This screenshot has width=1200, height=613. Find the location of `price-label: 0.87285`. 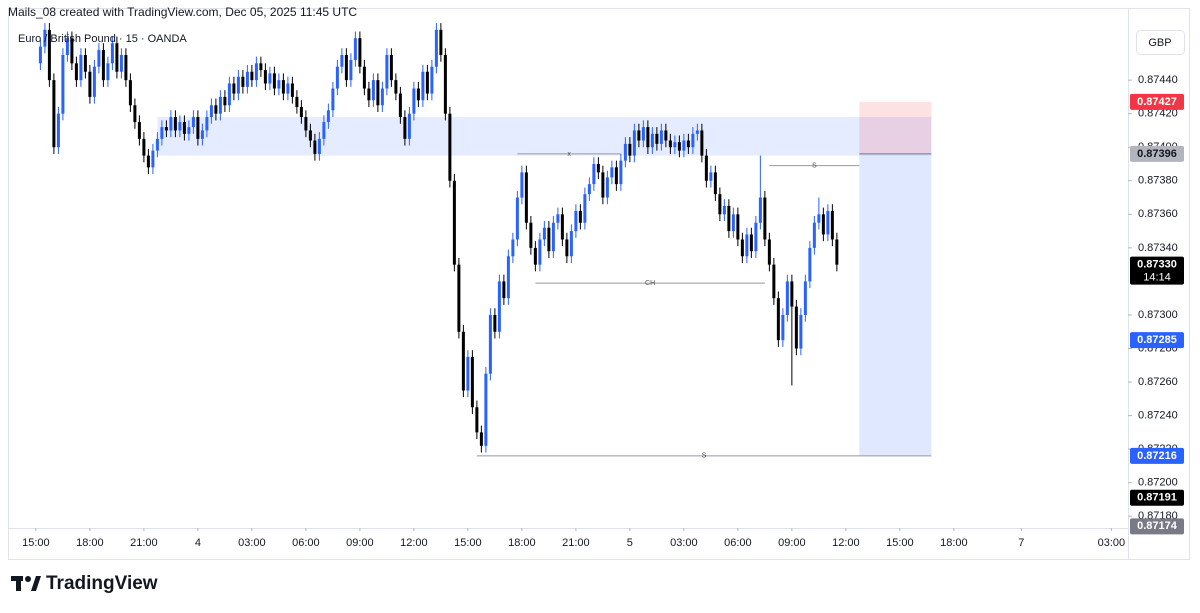

price-label: 0.87285 is located at coordinates (1157, 340).